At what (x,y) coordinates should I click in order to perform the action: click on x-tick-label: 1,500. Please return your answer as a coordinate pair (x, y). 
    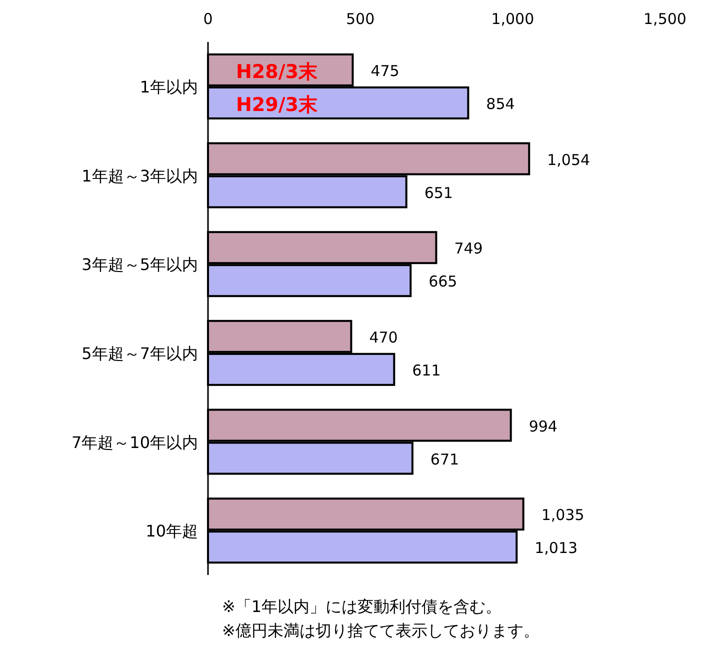
    Looking at the image, I should click on (665, 19).